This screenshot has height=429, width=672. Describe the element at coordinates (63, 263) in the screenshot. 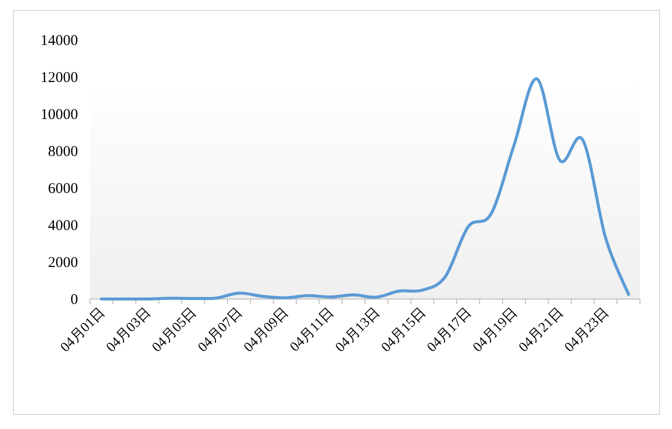

I see `y-tick-label: 2000` at that location.